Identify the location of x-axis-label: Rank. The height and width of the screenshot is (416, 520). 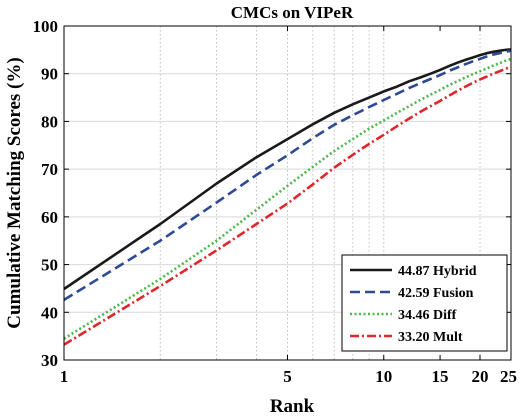
(292, 406).